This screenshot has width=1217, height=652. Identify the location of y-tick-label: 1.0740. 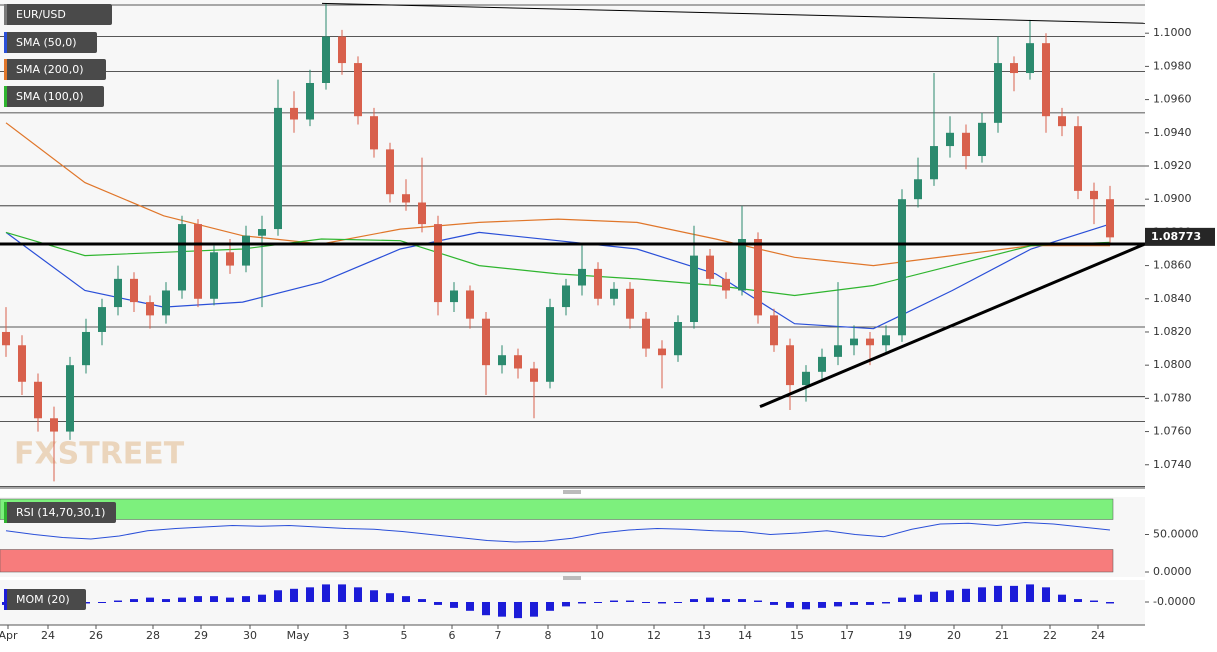
(1172, 464).